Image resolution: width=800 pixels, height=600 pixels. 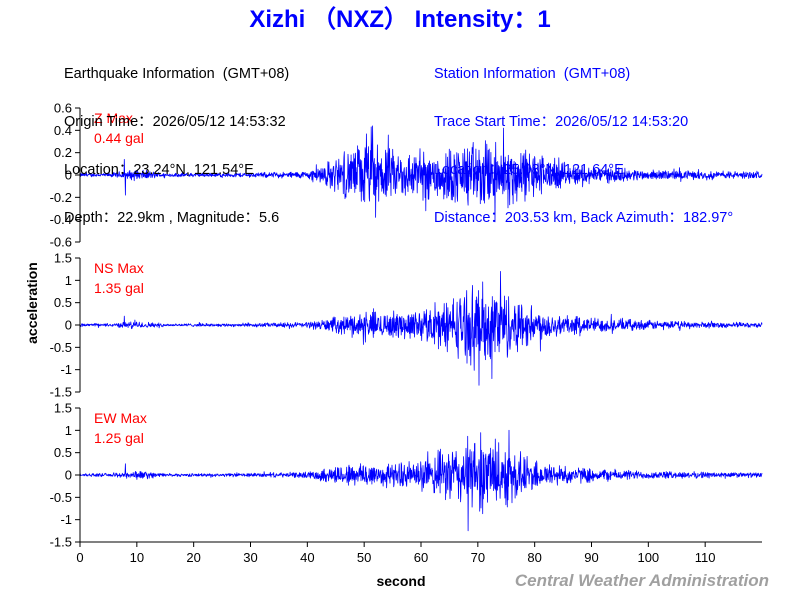 What do you see at coordinates (63, 452) in the screenshot?
I see `ew-y-tick-label: 0.5` at bounding box center [63, 452].